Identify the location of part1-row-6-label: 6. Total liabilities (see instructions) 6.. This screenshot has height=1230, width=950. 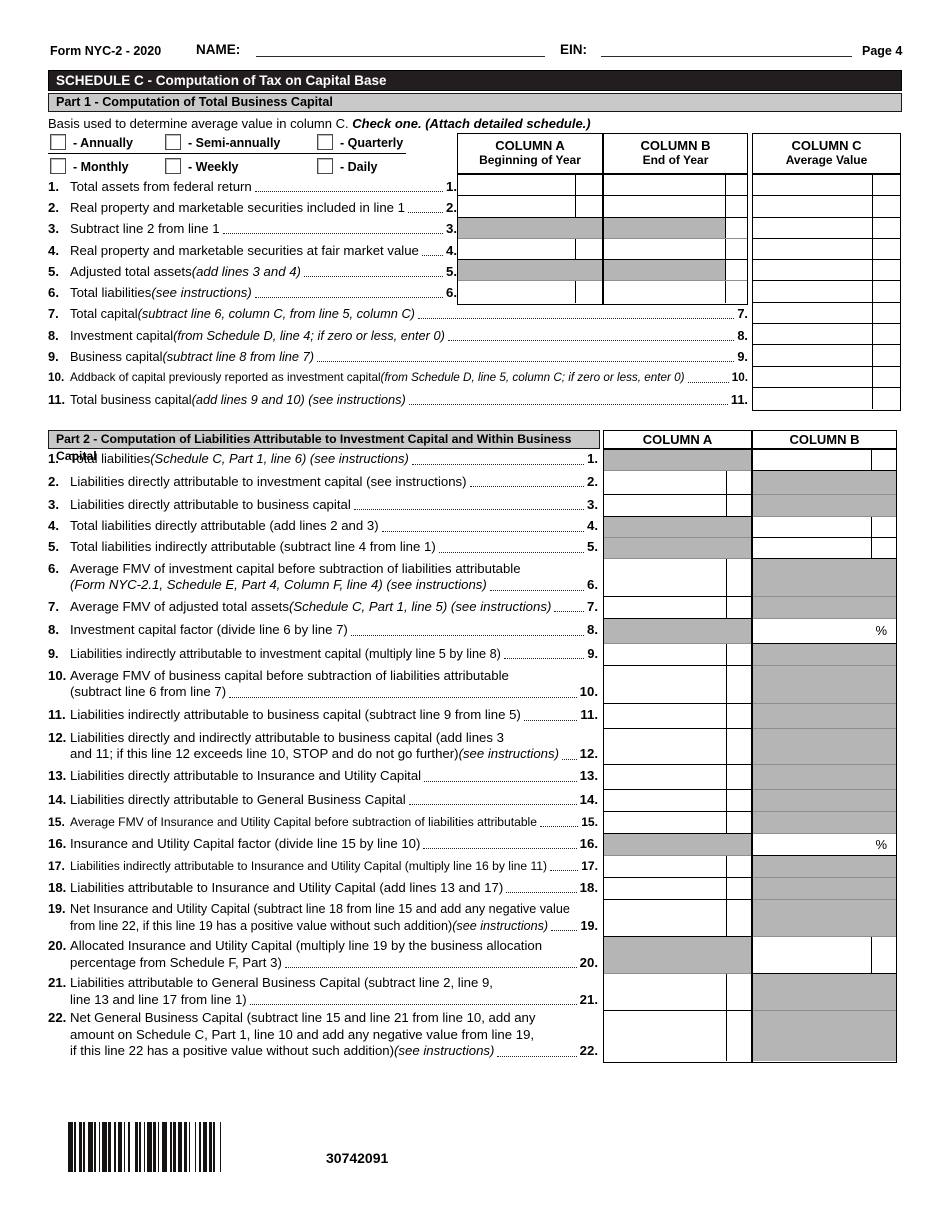
(252, 293).